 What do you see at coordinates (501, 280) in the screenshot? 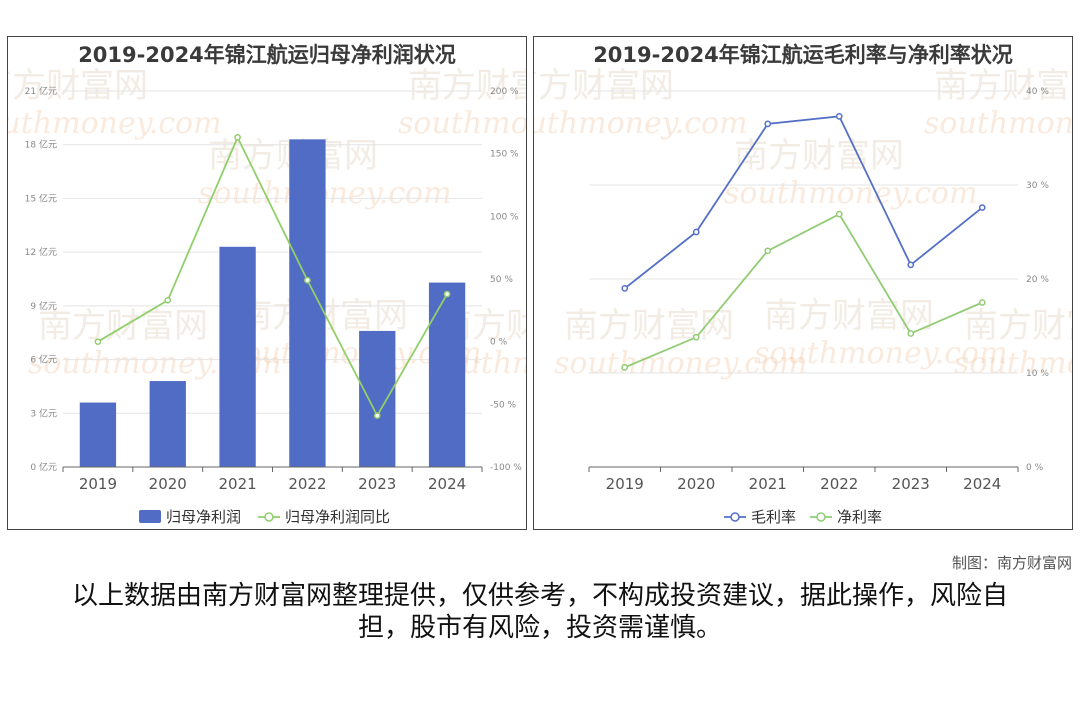
I see `y-right-tick-label: 50 %` at bounding box center [501, 280].